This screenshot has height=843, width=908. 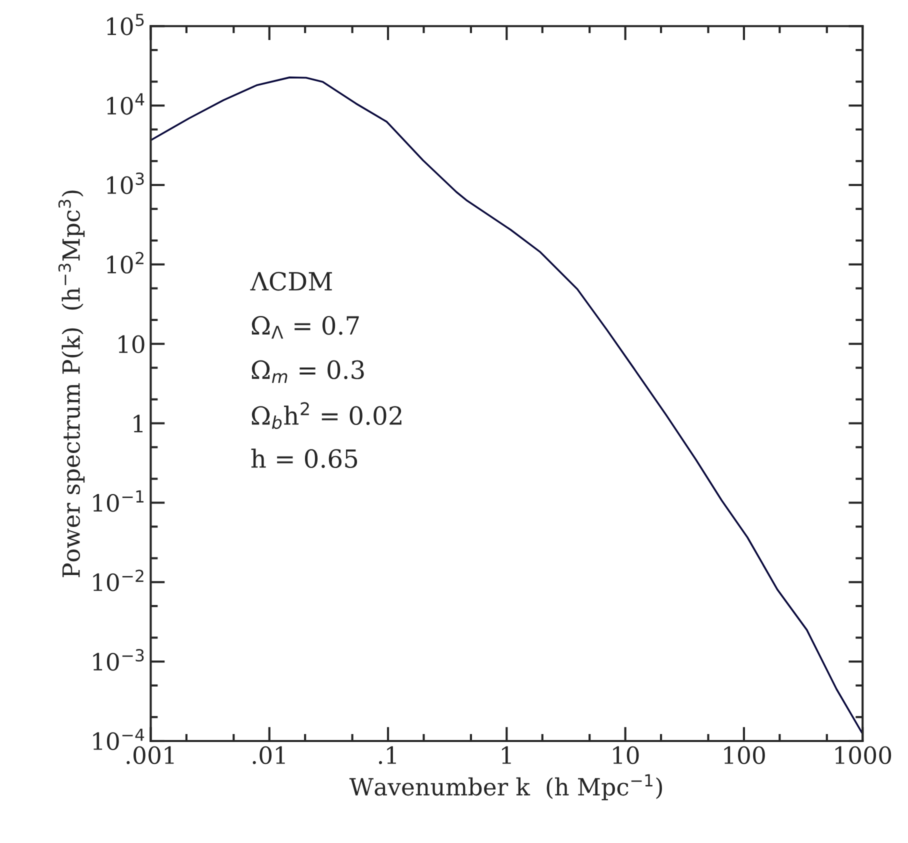 I want to click on y-tick-label: 10$^{5}$, so click(x=125, y=25).